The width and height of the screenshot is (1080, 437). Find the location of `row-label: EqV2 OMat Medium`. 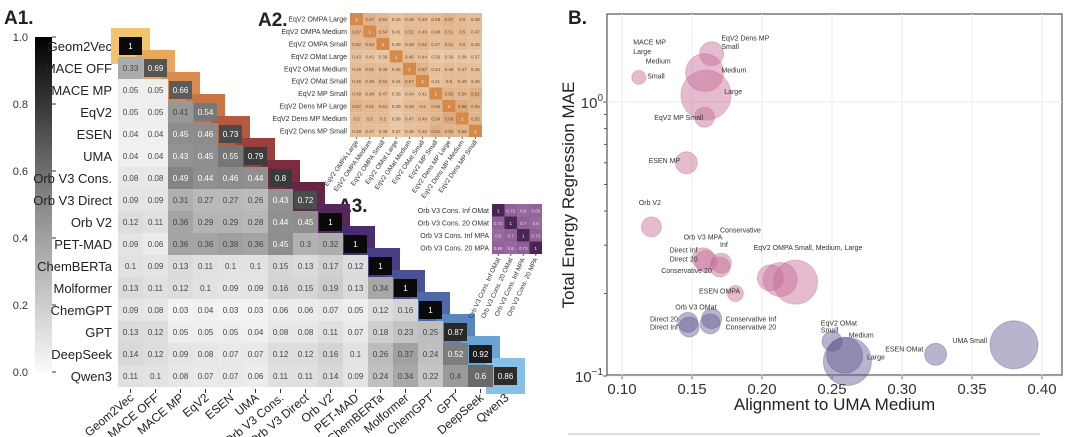

row-label: EqV2 OMat Medium is located at coordinates (315, 69).